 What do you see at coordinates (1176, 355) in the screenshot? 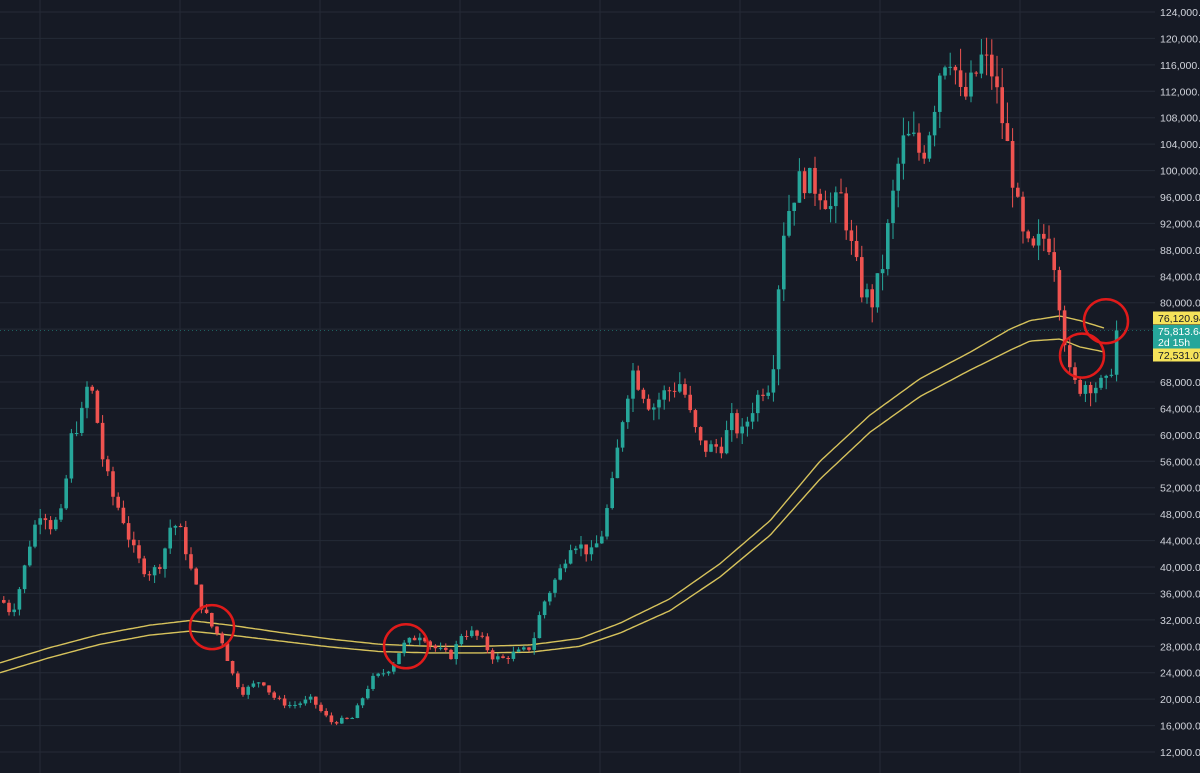
I see `lower-ma-badge-bg` at bounding box center [1176, 355].